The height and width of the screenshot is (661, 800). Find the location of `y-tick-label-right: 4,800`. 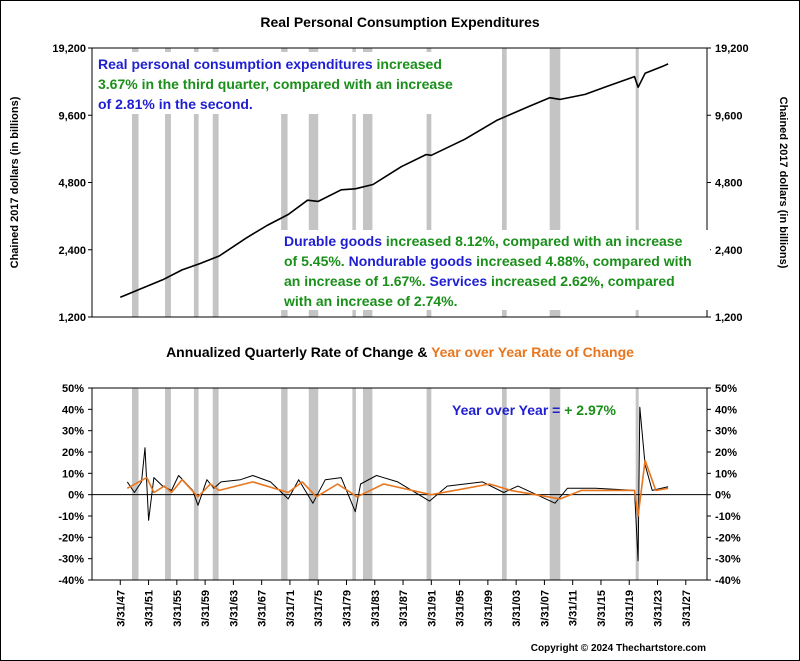

y-tick-label-right: 4,800 is located at coordinates (729, 184).